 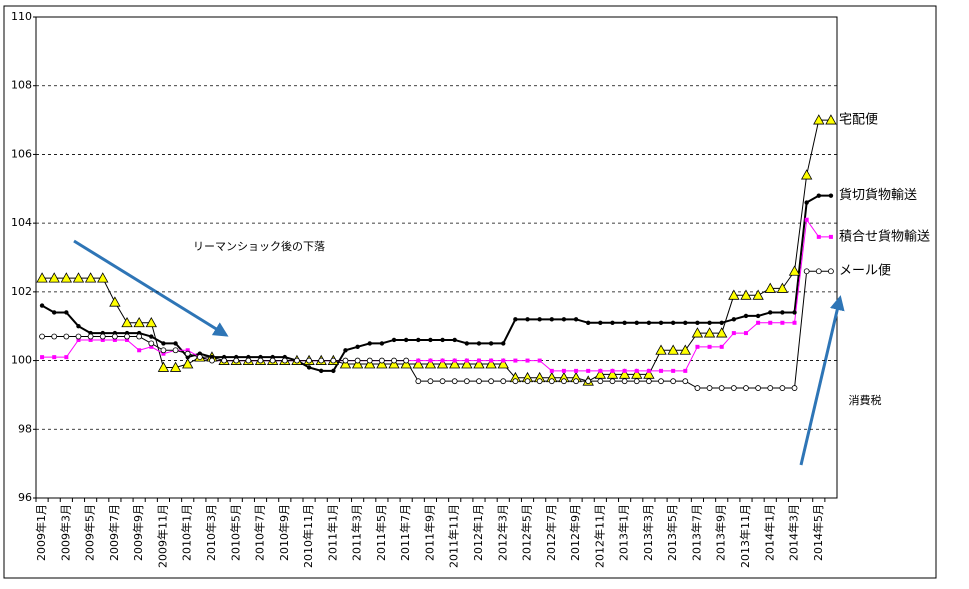 I want to click on x-tick-label: 2009年11月, so click(x=162, y=536).